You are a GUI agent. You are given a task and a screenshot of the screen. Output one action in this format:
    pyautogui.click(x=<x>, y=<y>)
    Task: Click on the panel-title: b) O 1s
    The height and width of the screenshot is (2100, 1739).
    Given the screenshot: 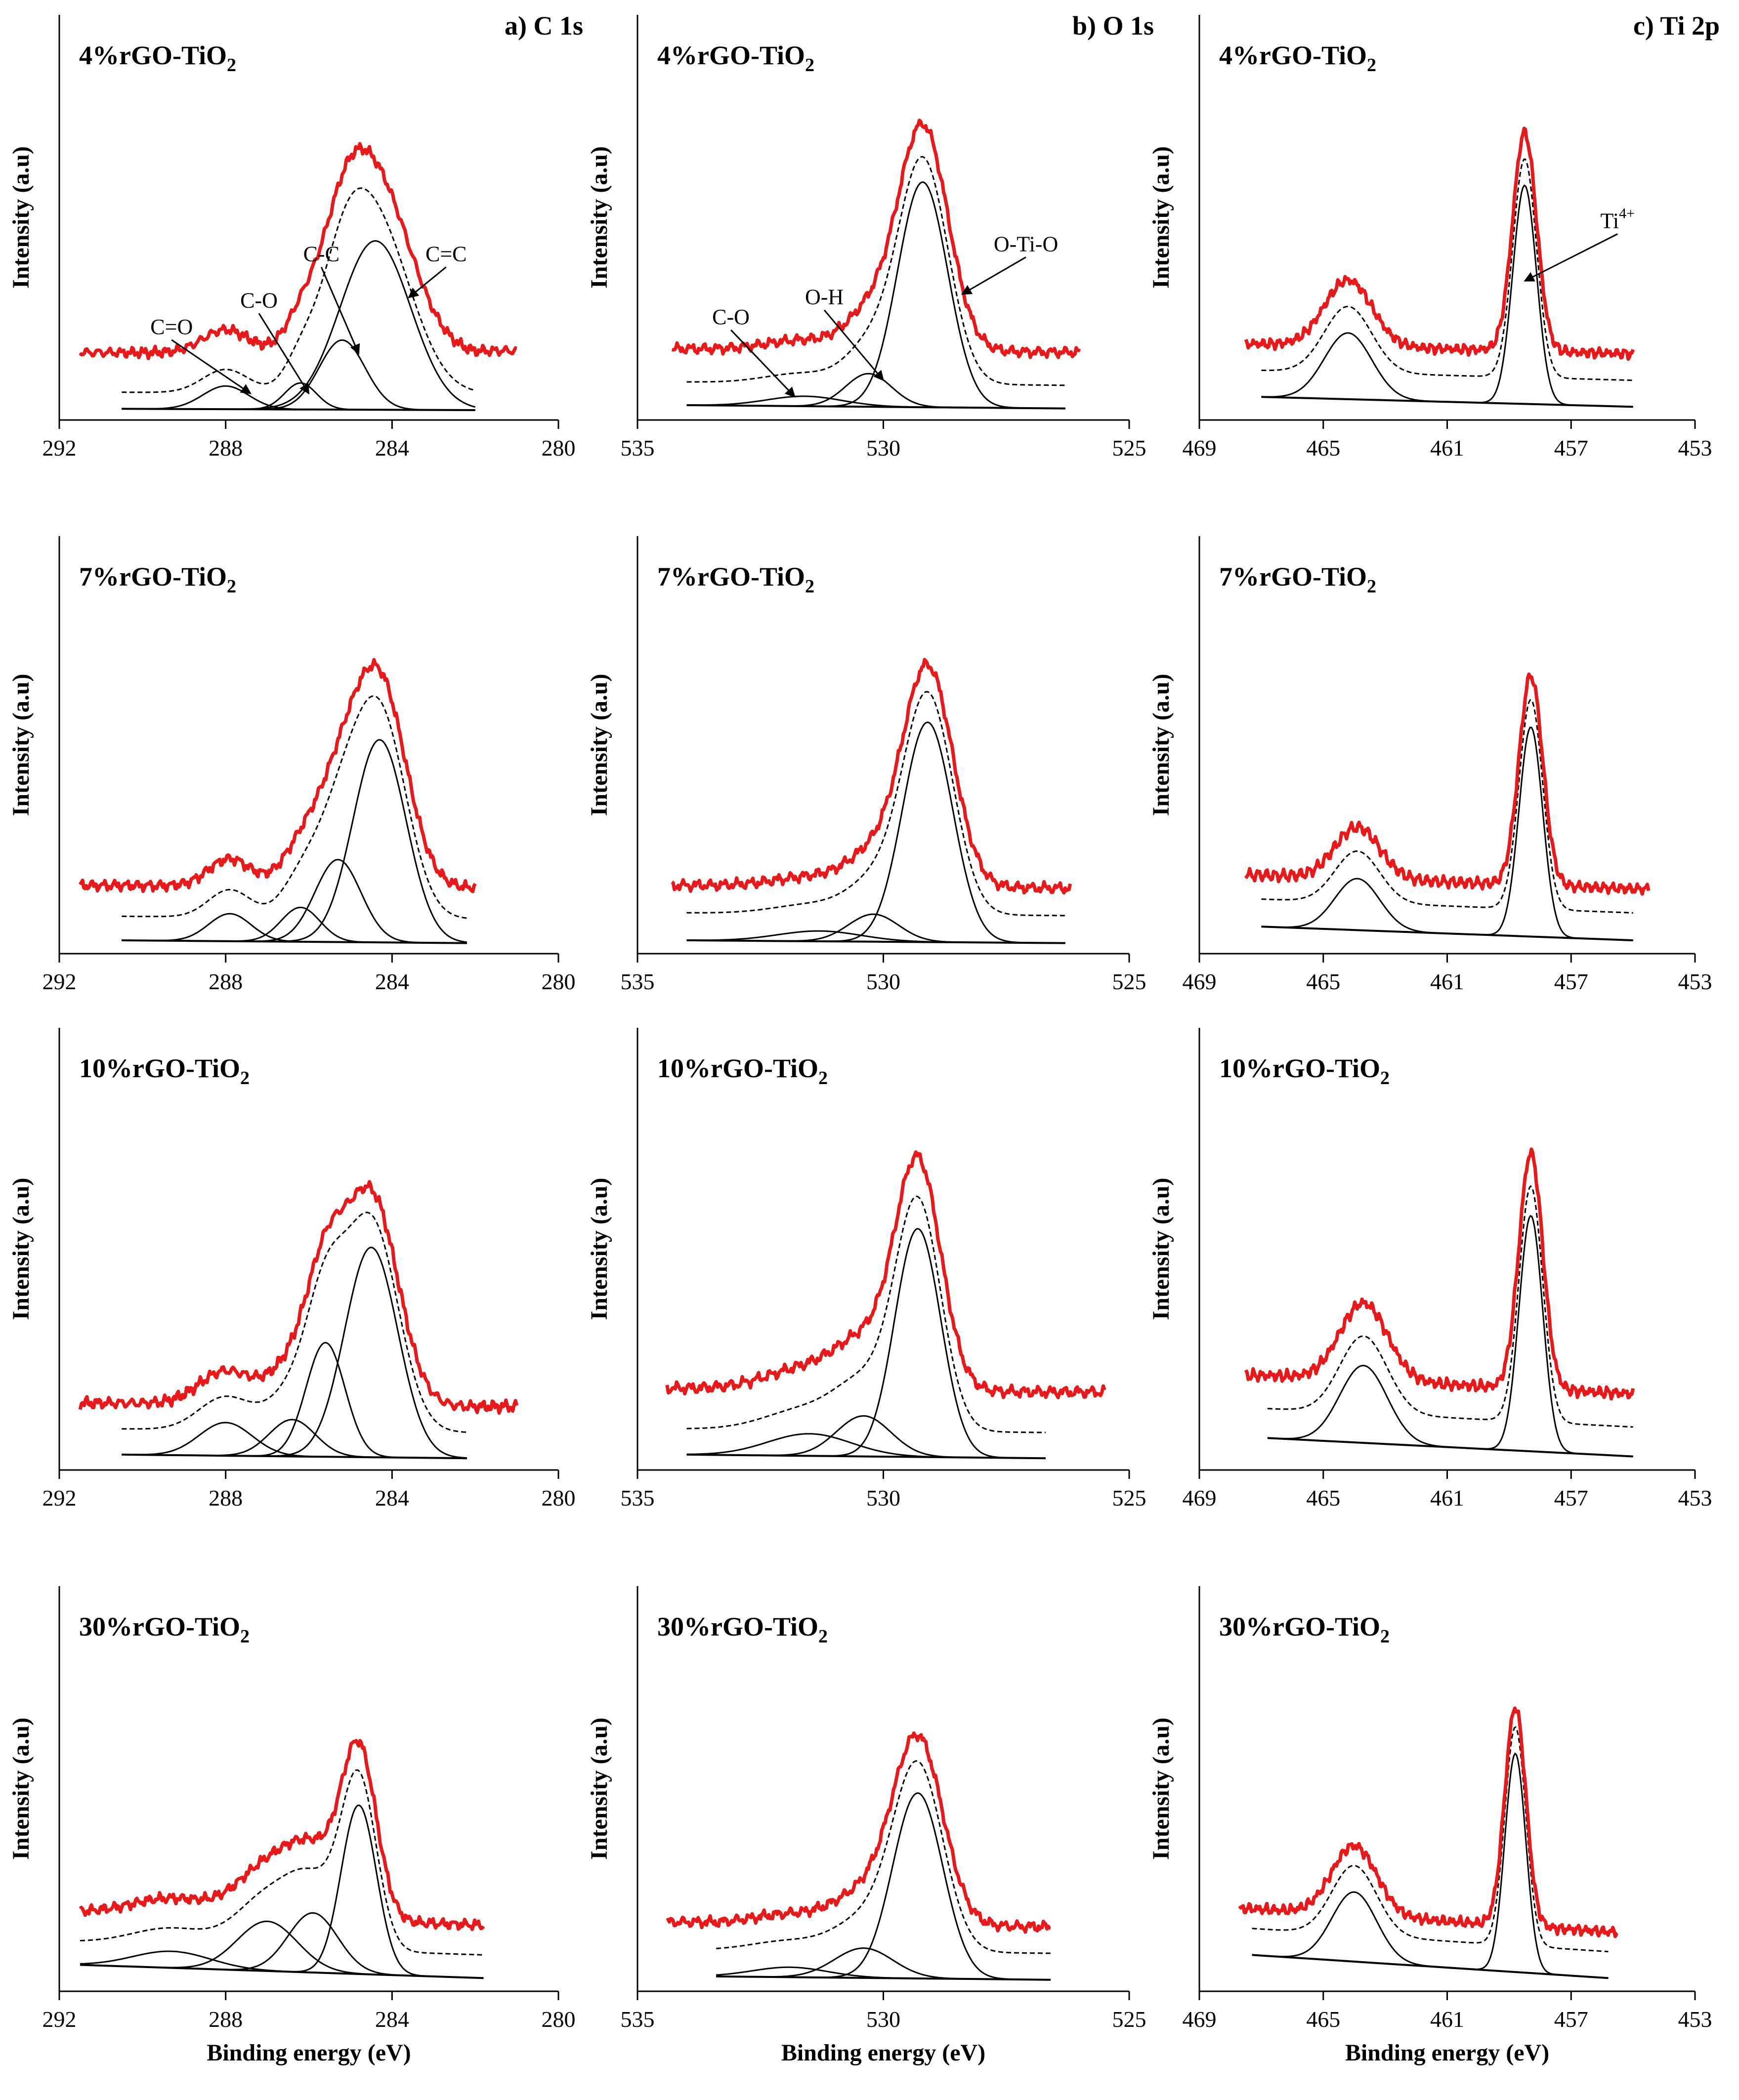 What is the action you would take?
    pyautogui.click(x=1113, y=26)
    